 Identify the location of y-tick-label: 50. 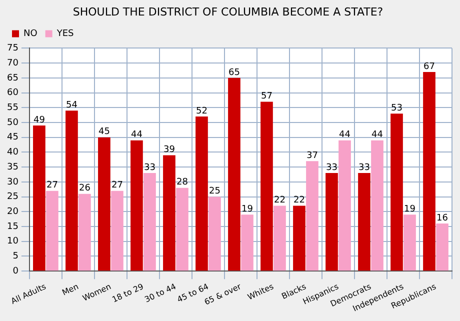
(13, 123).